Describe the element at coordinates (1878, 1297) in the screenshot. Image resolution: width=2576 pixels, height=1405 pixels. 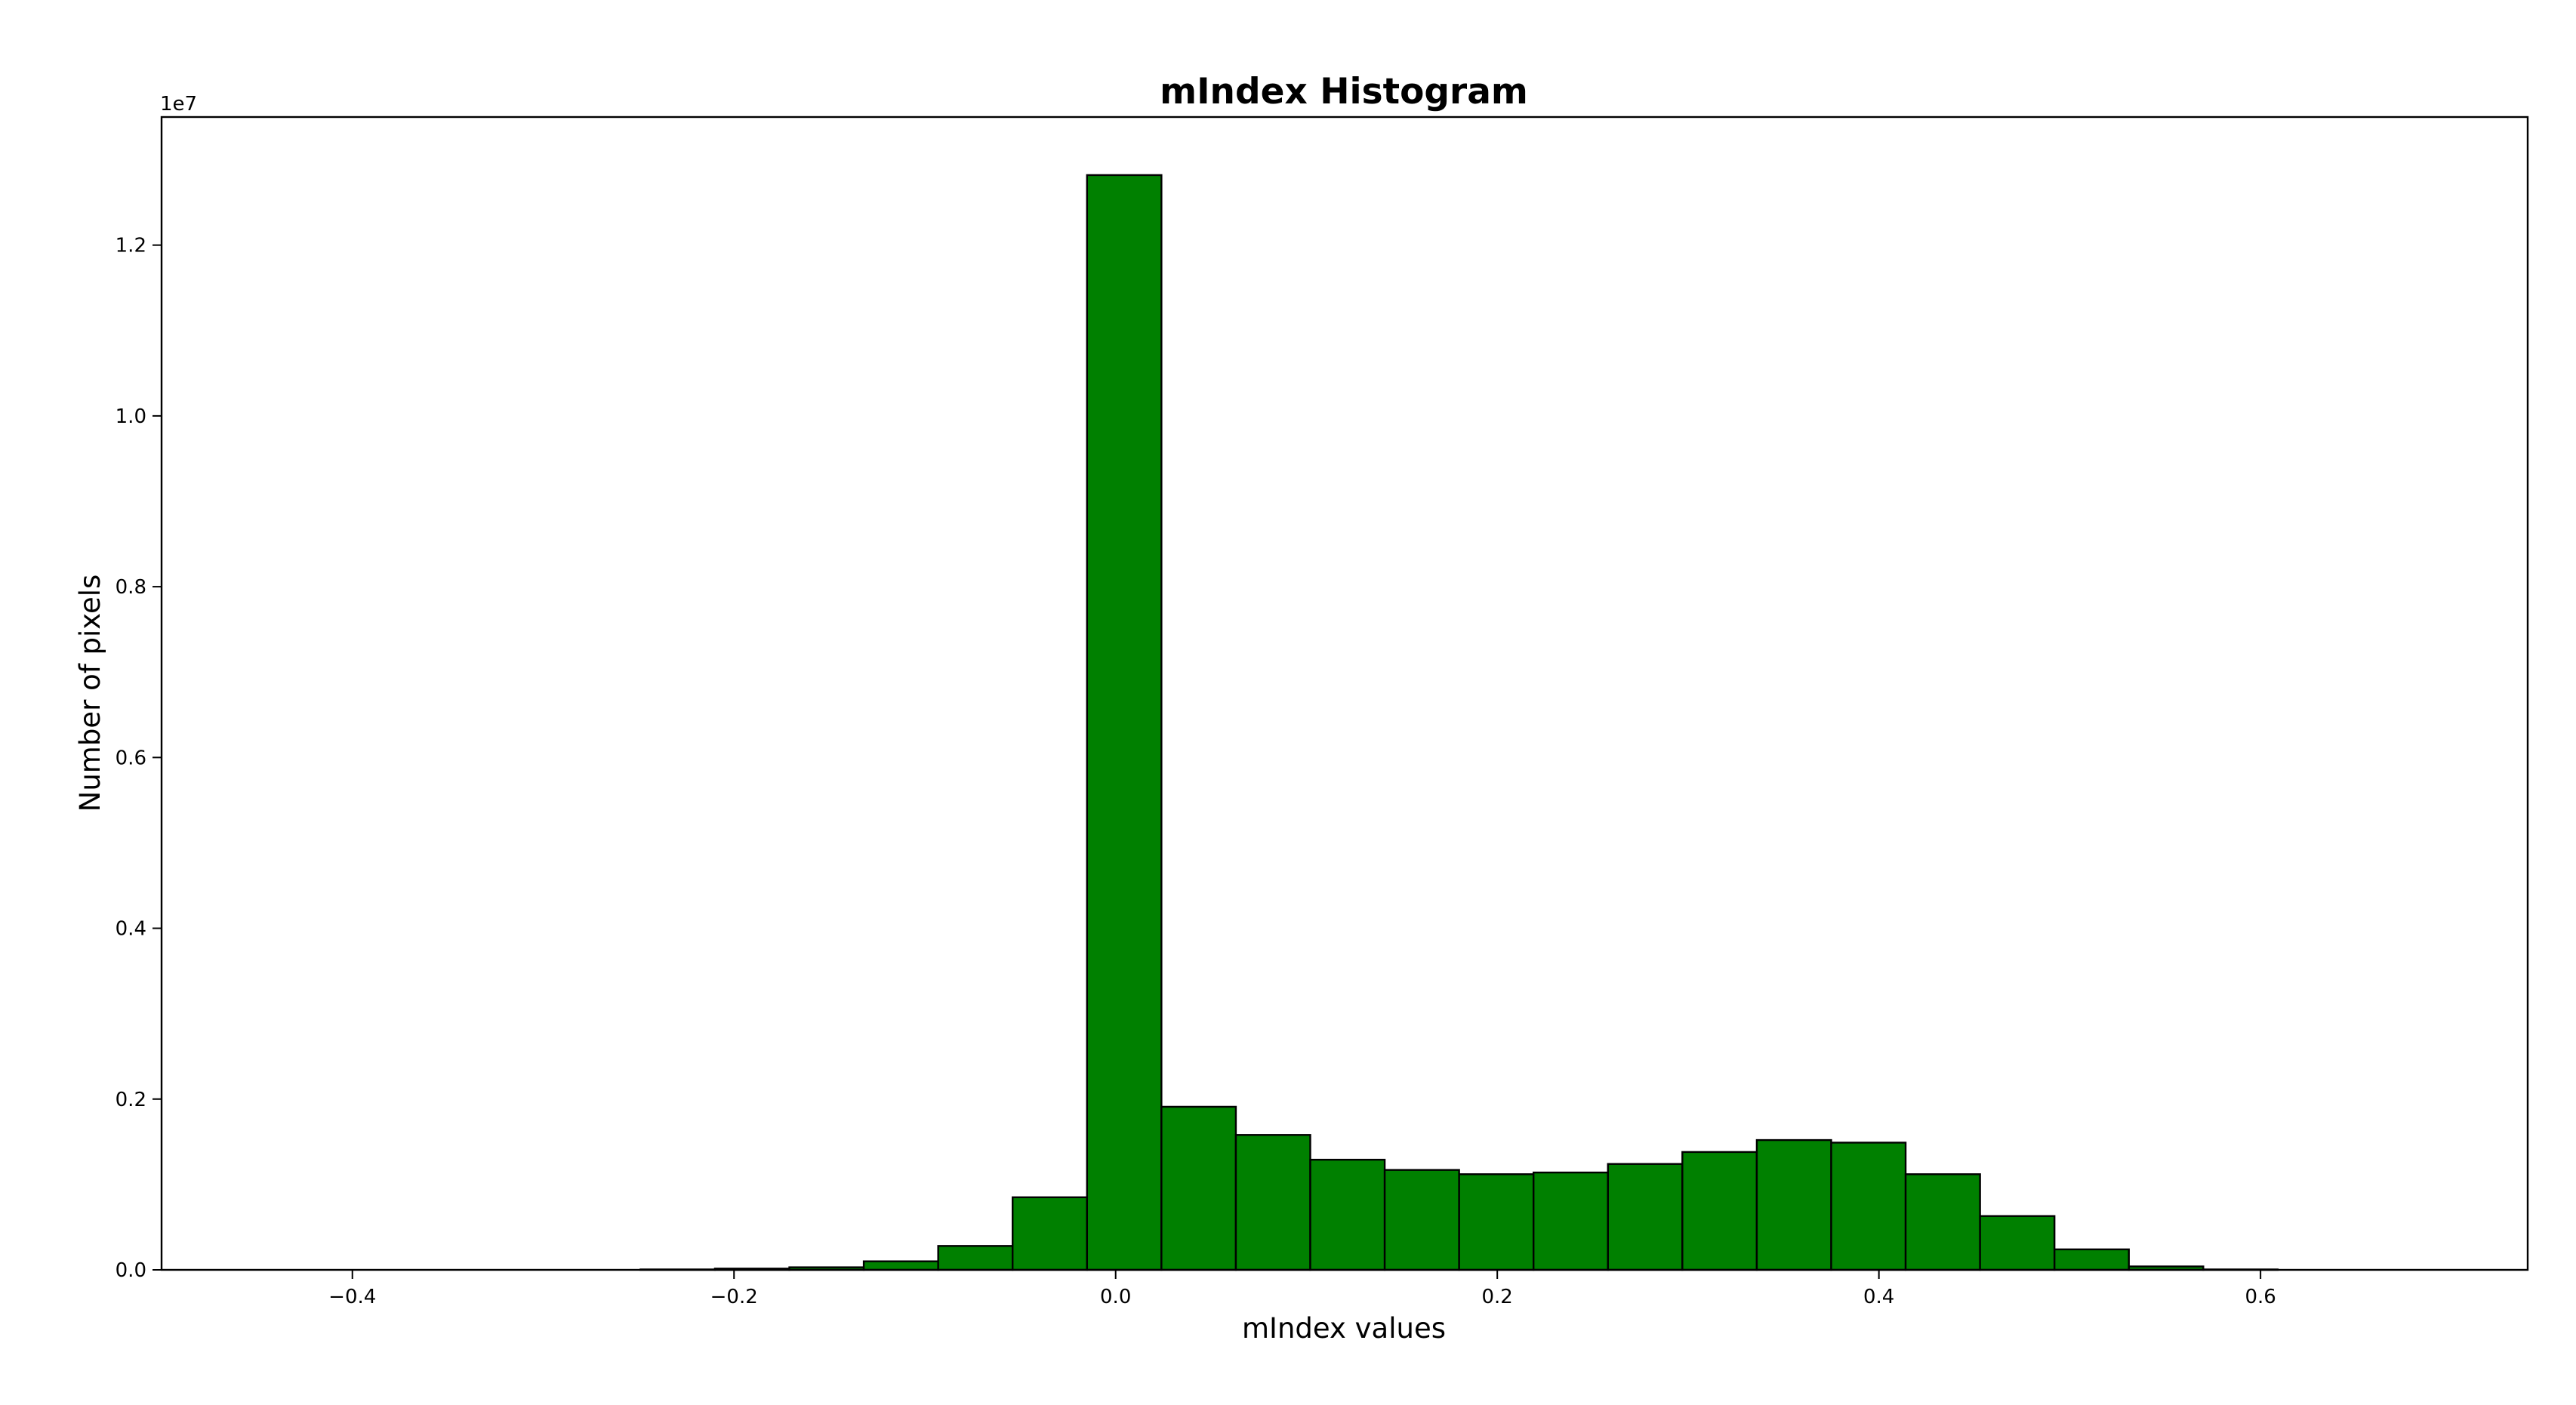
I see `x-tick-label: 0.4` at that location.